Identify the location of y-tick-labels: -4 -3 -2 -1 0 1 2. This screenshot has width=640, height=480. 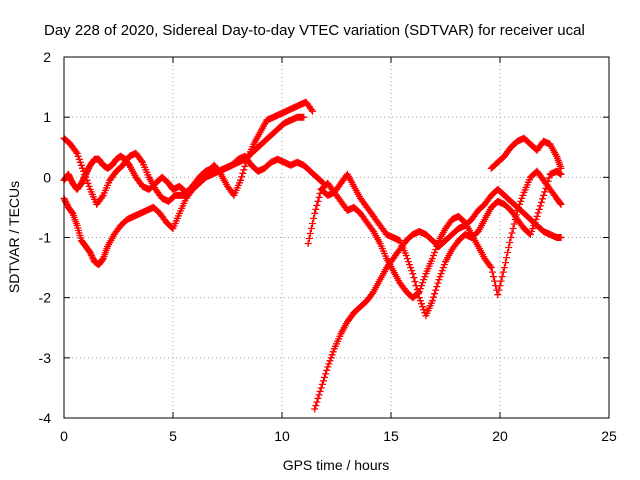
(45, 237).